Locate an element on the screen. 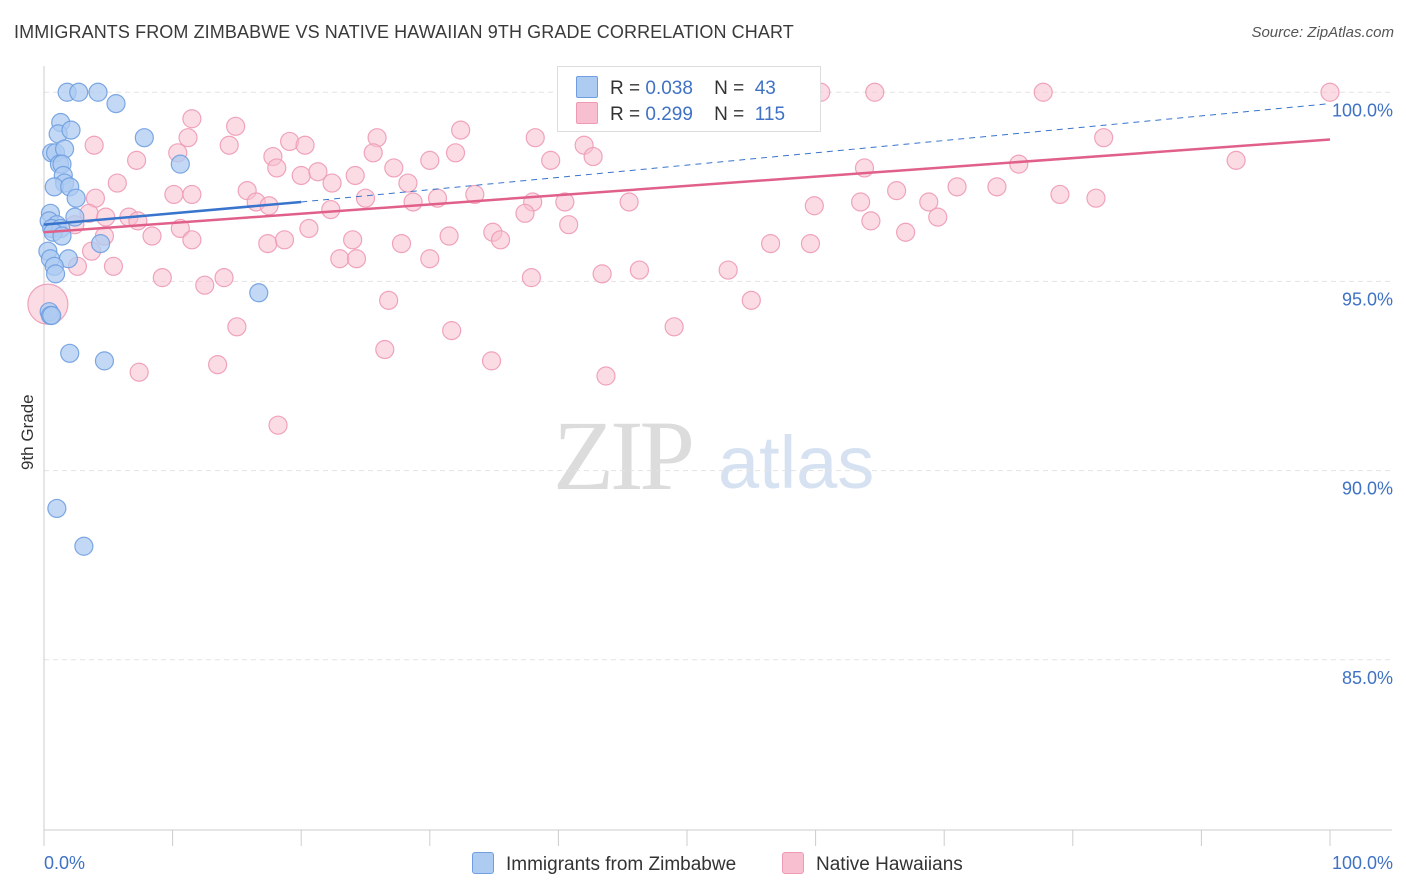 This screenshot has height=892, width=1406. bottom-legend-swatch-hawaiian is located at coordinates (793, 863).